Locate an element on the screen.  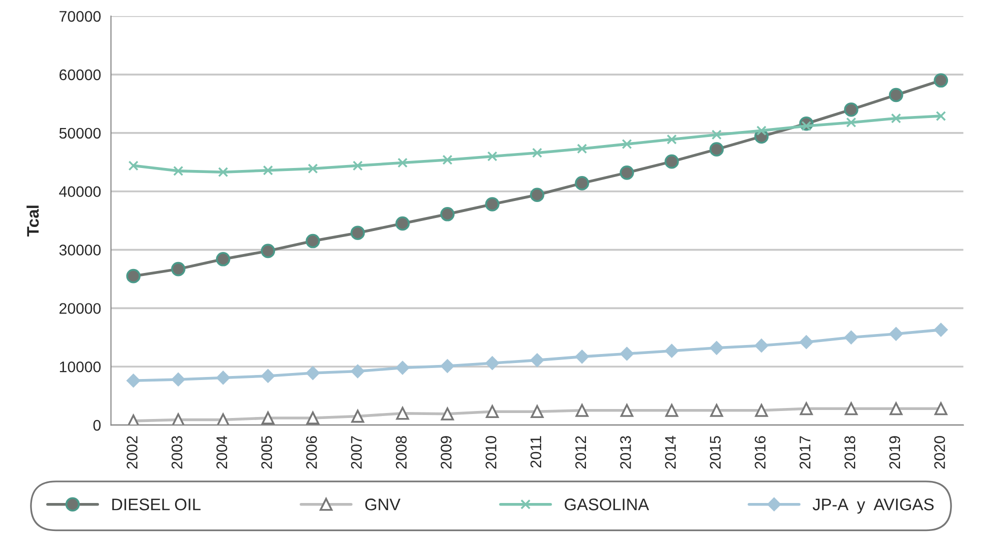
legend-label: DIESEL OIL is located at coordinates (156, 504).